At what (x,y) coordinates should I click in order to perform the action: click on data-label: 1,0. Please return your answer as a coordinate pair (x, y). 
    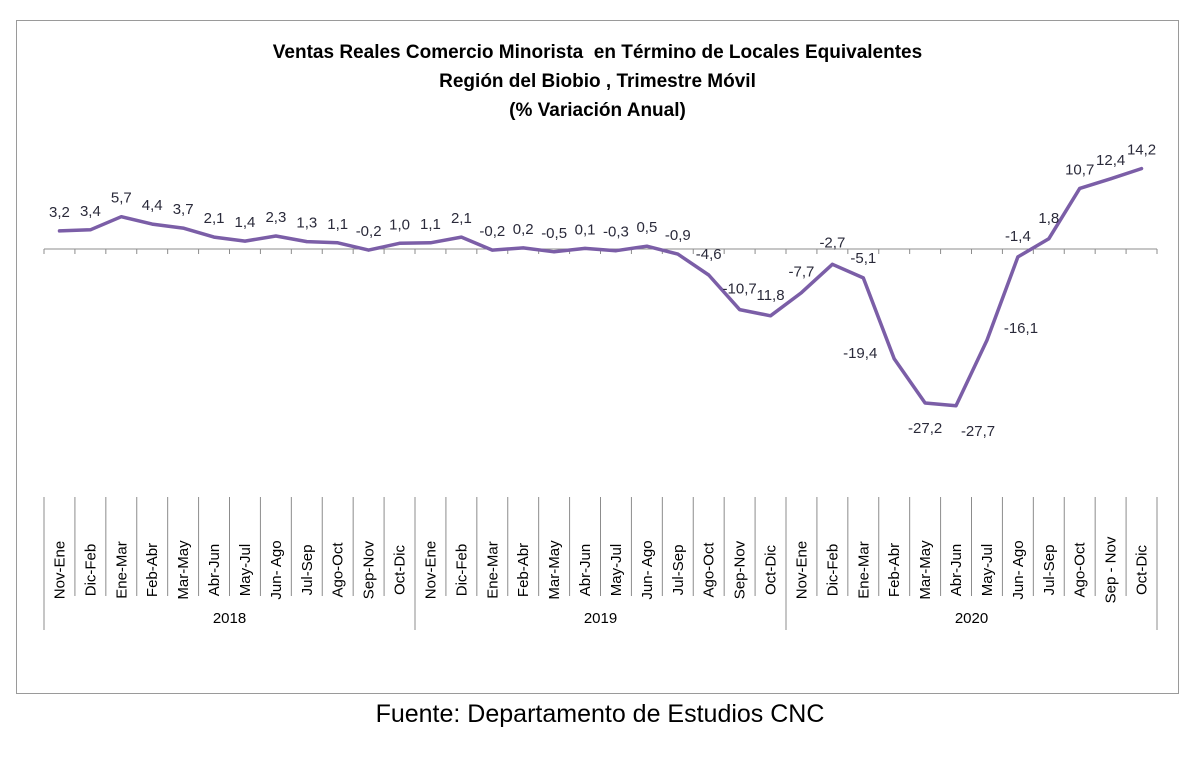
    Looking at the image, I should click on (399, 224).